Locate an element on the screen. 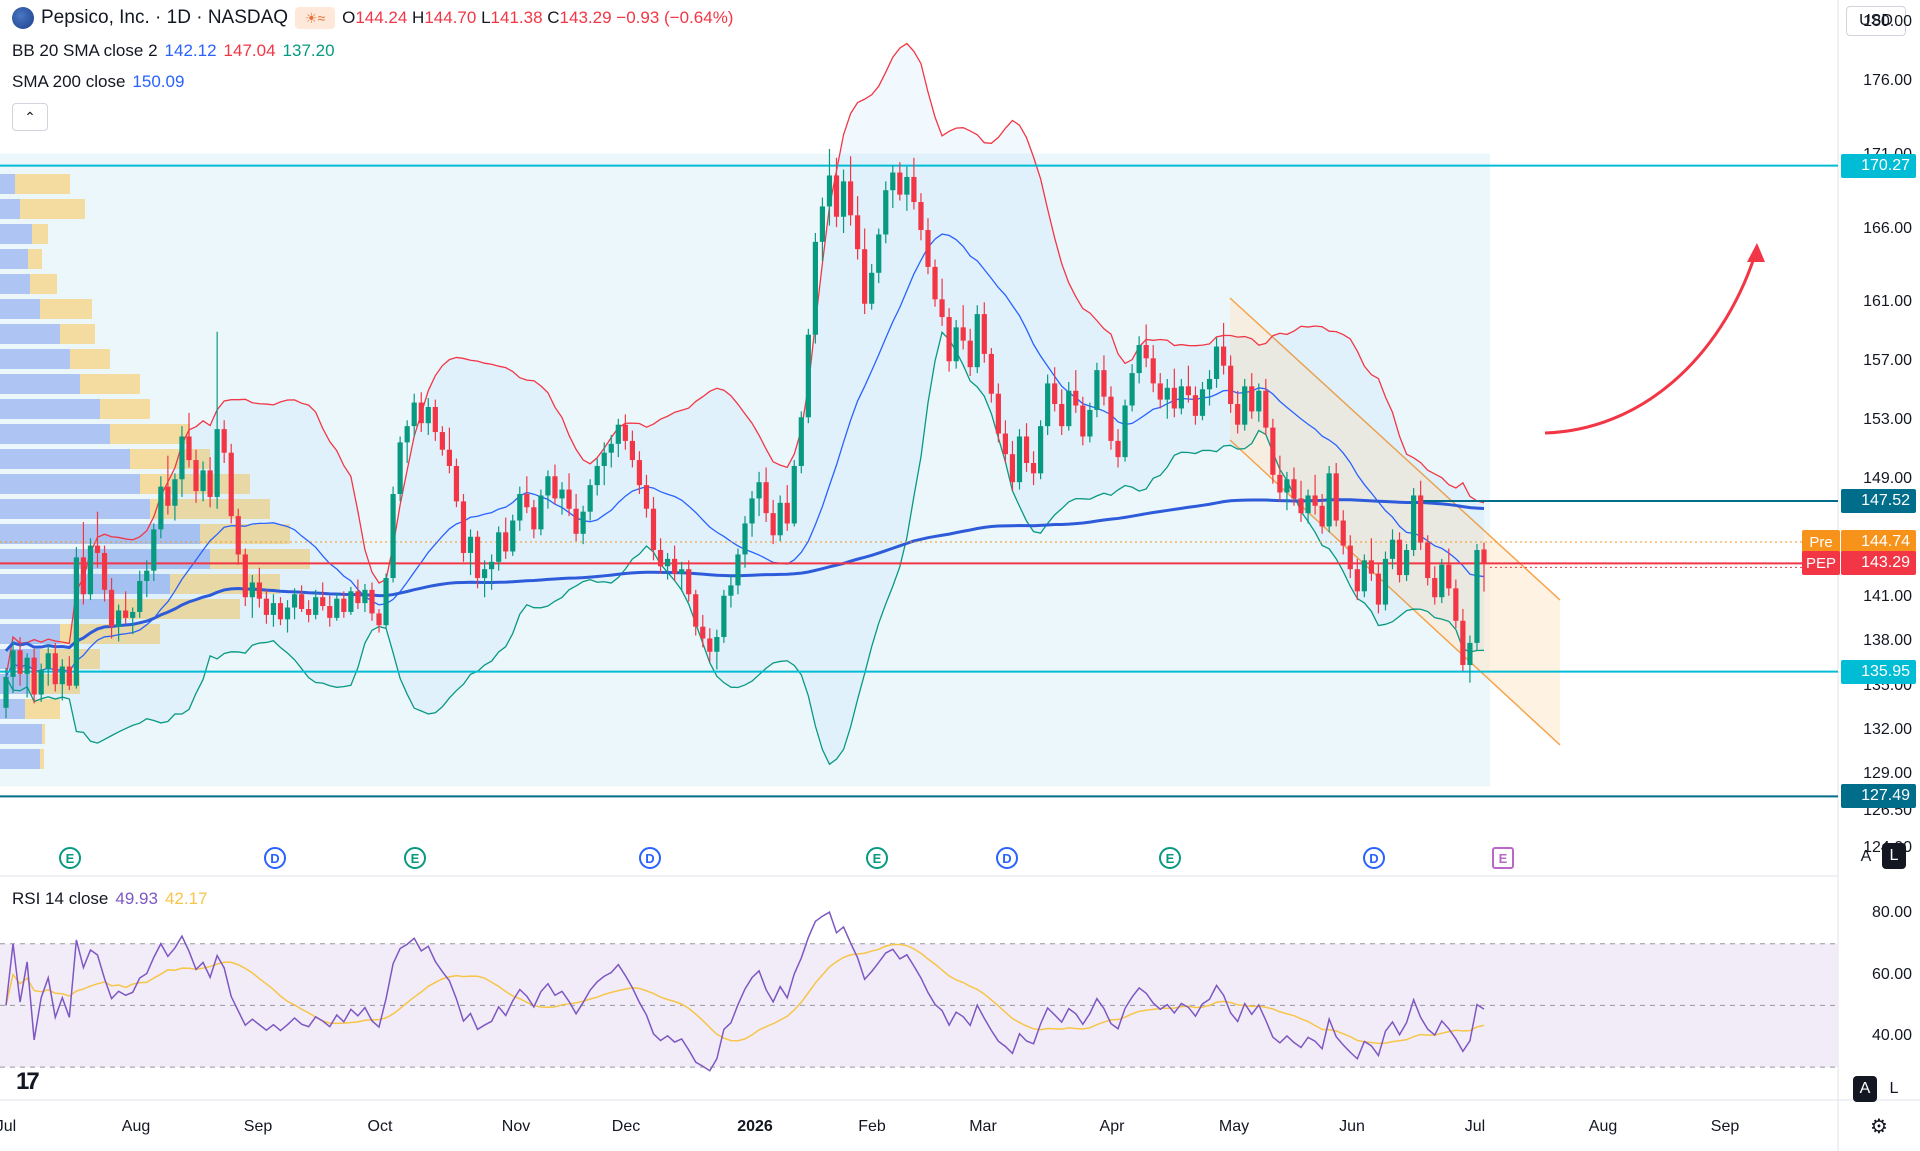  change-value: −0.93 (−0.64%) is located at coordinates (675, 17).